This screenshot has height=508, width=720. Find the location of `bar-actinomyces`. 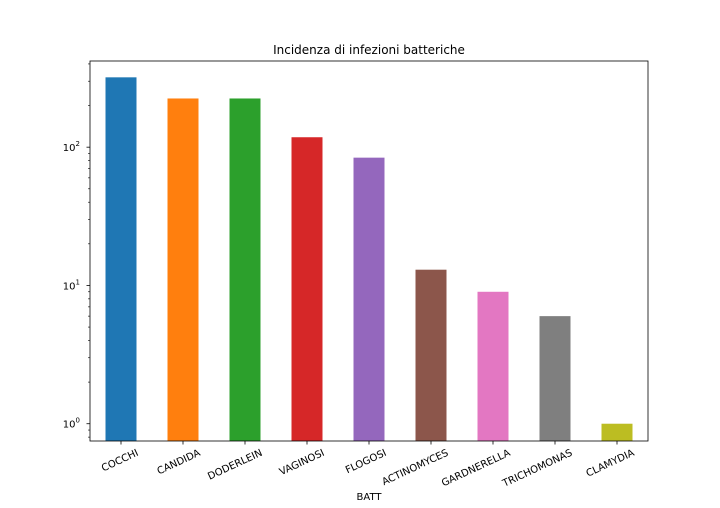

bar-actinomyces is located at coordinates (431, 355).